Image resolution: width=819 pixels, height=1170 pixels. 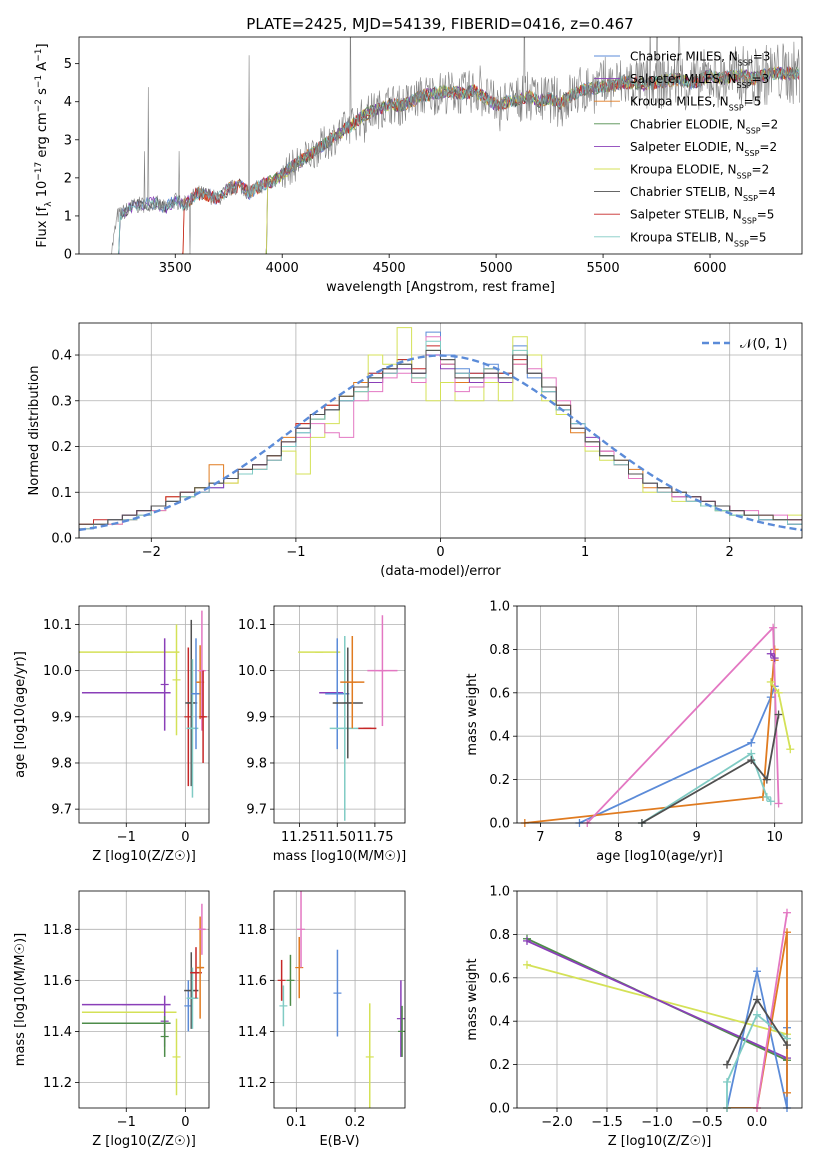 I want to click on legend-text: Kroupa ELODIE, N, so click(x=683, y=170).